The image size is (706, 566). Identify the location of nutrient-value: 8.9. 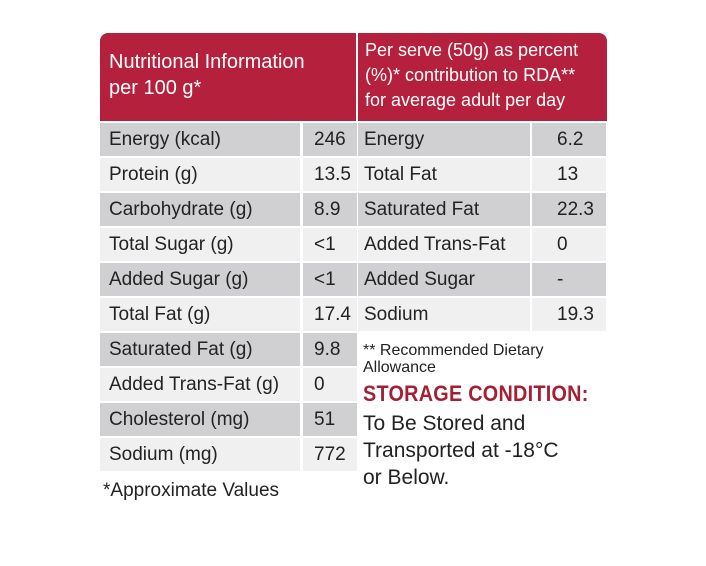
(330, 209).